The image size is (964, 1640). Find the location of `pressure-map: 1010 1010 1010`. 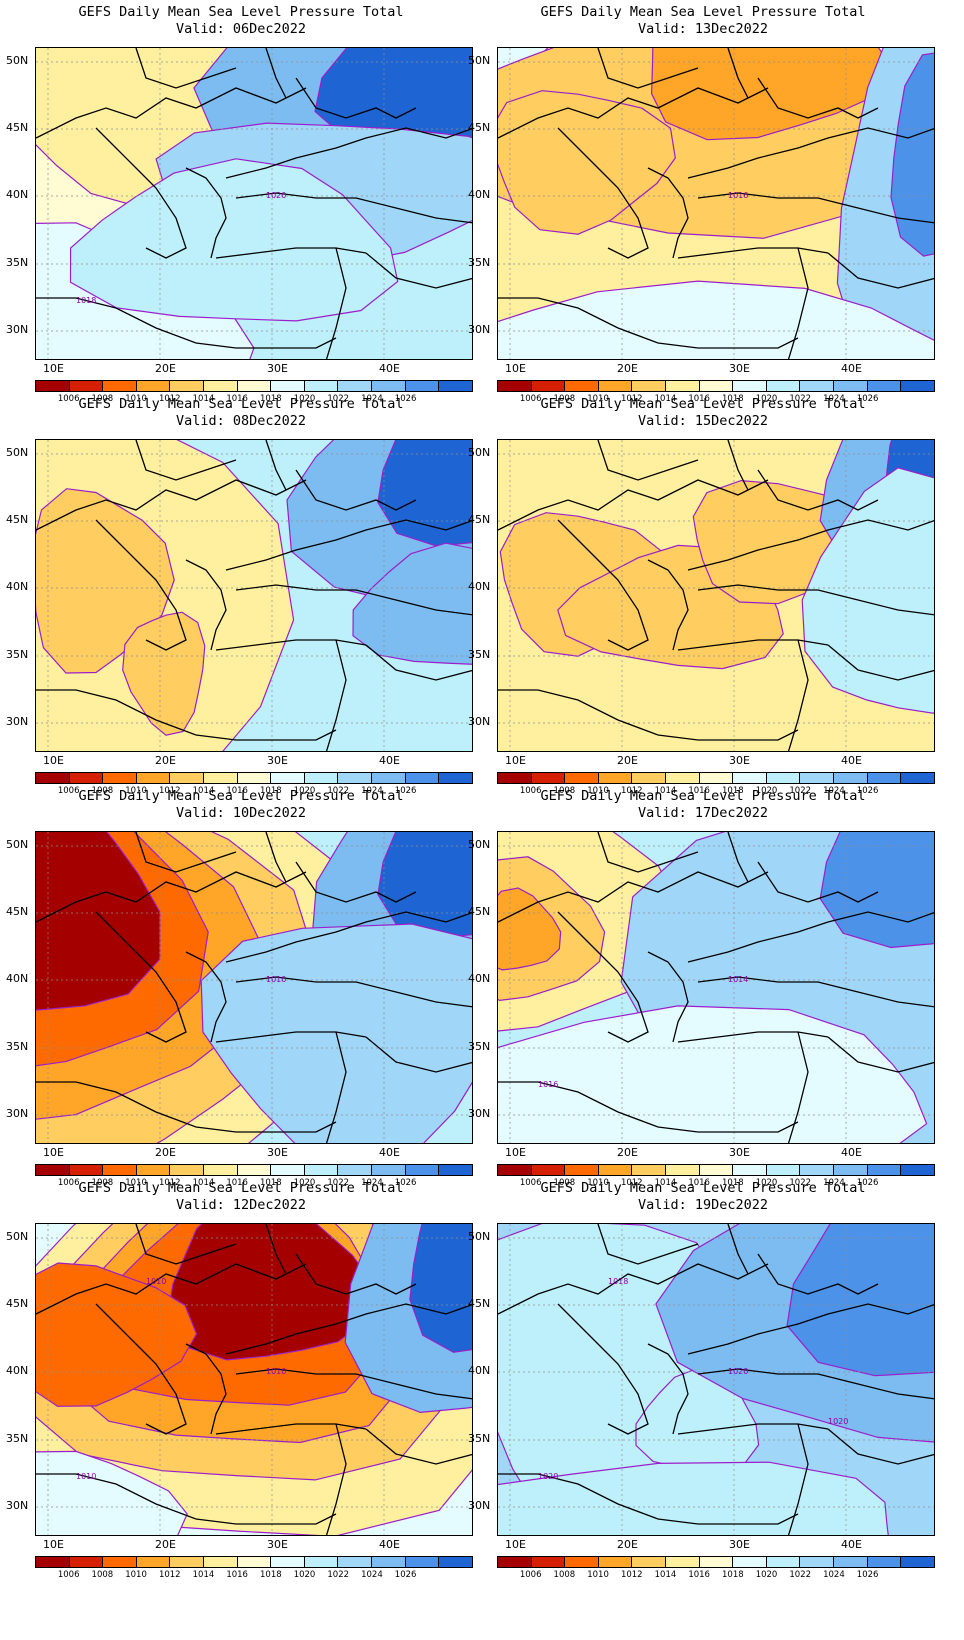

pressure-map: 1010 1010 1010 is located at coordinates (254, 1379).